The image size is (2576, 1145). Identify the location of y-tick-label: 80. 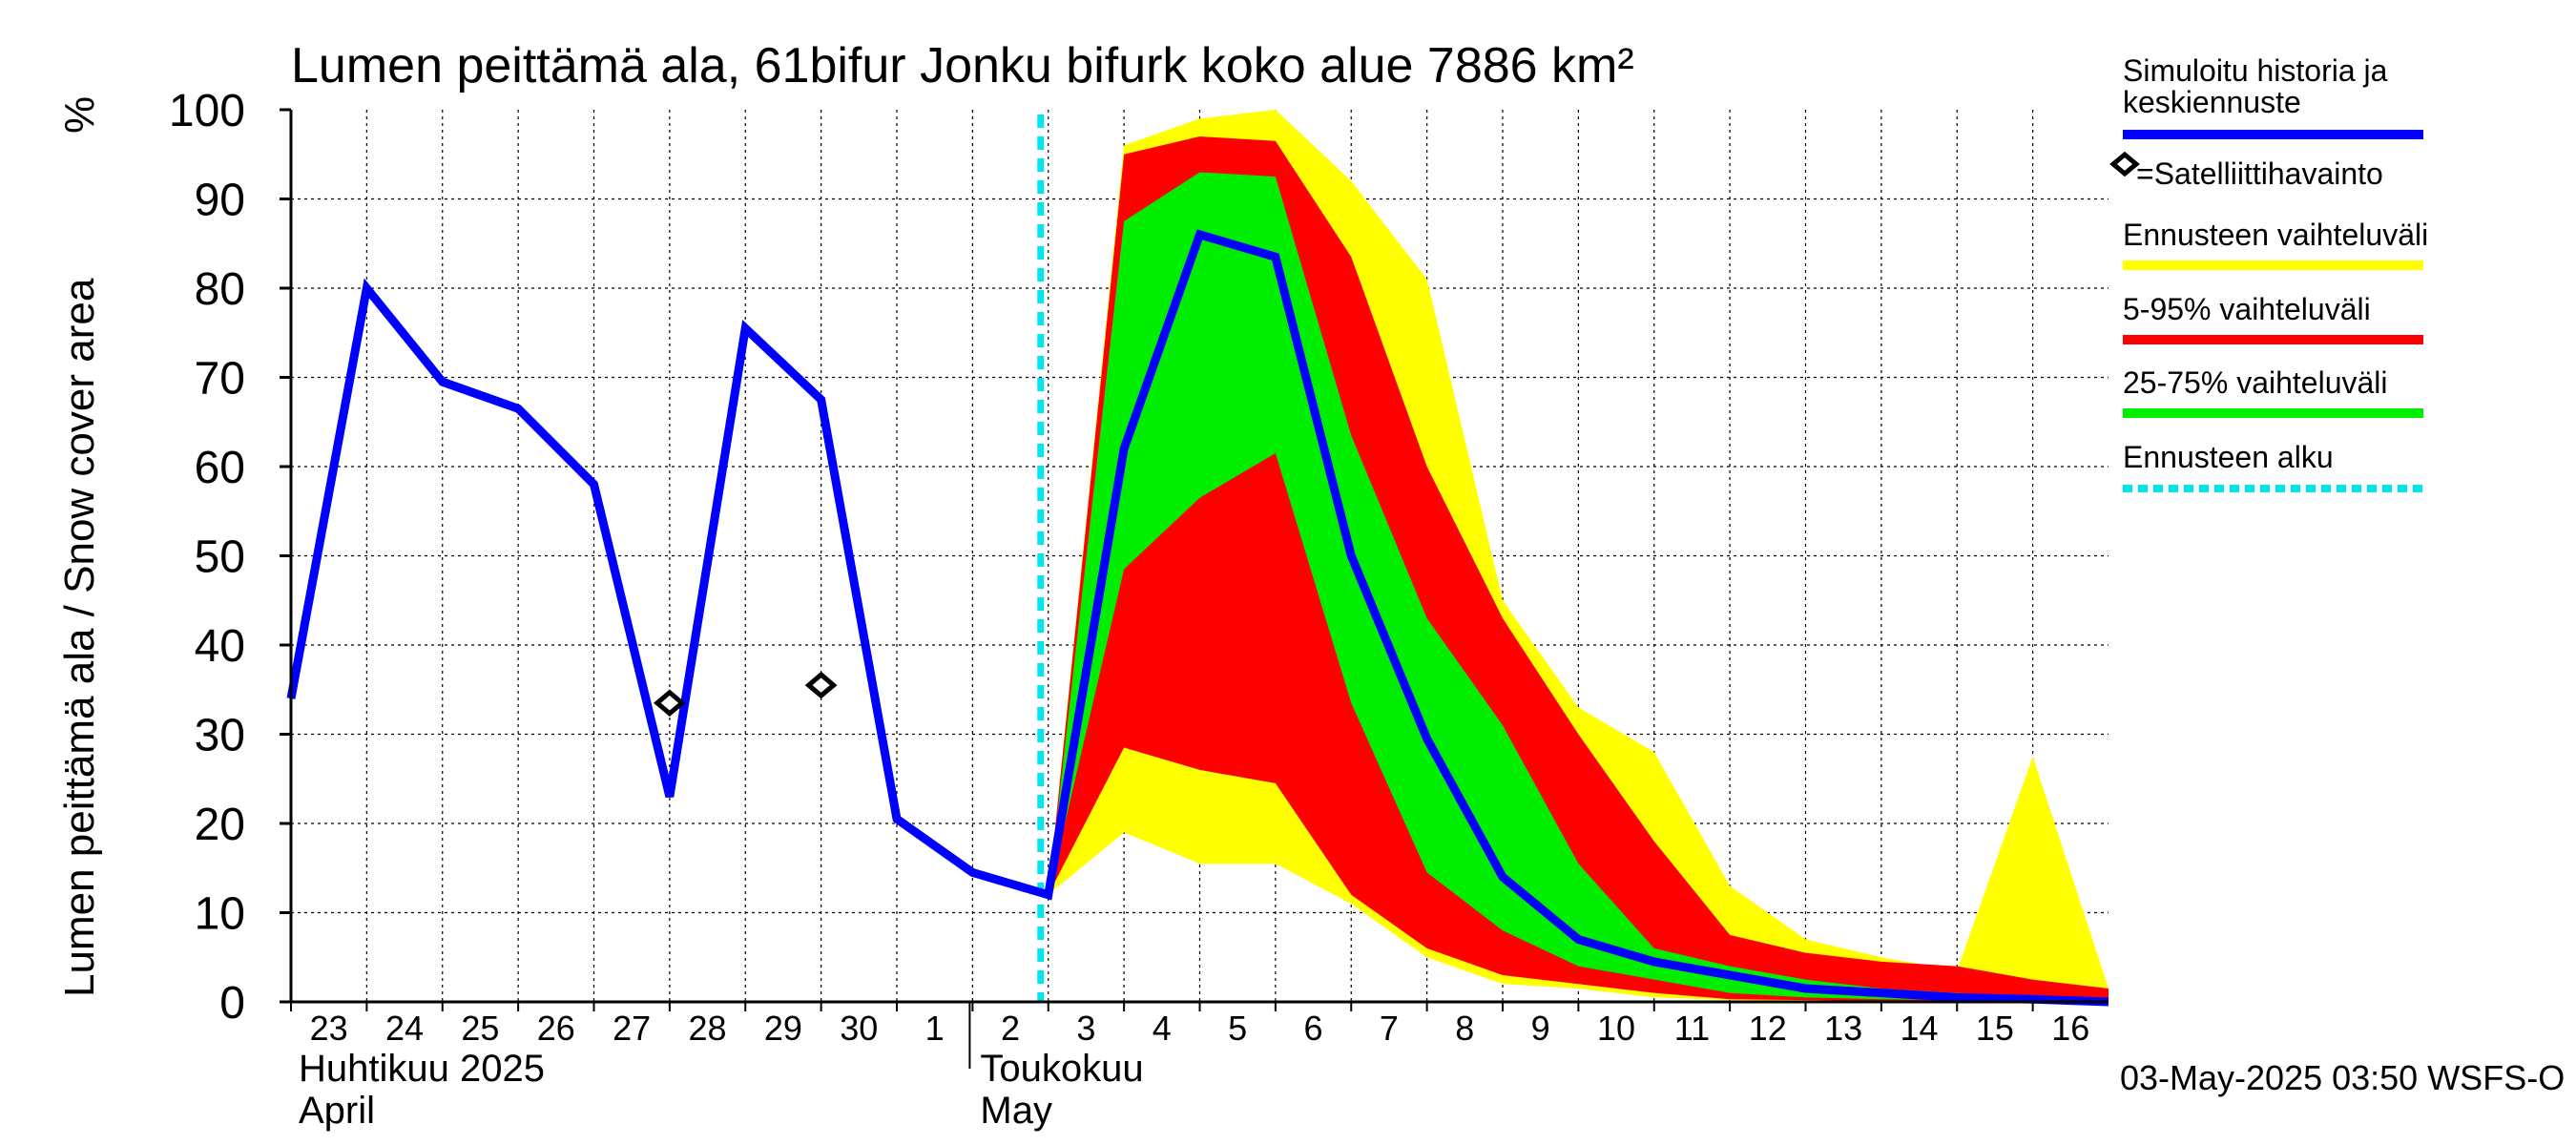
(220, 289).